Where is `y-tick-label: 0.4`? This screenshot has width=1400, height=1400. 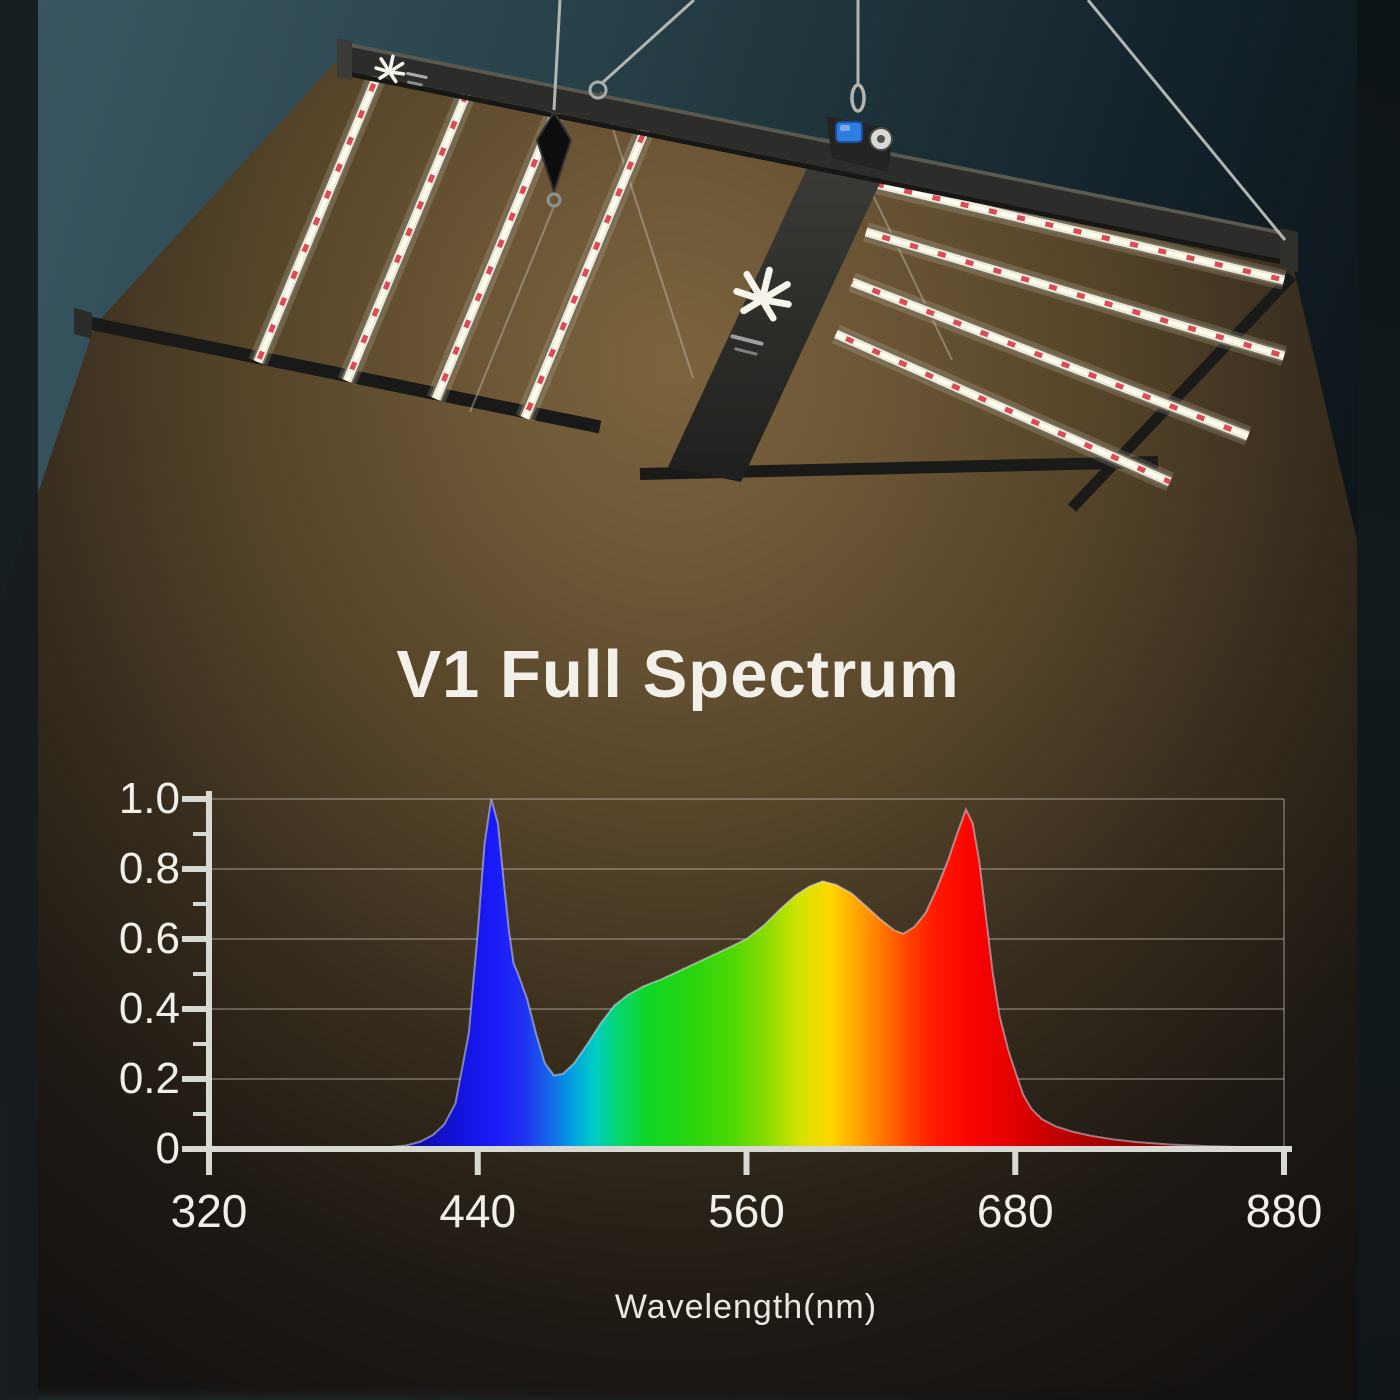
y-tick-label: 0.4 is located at coordinates (149, 1008).